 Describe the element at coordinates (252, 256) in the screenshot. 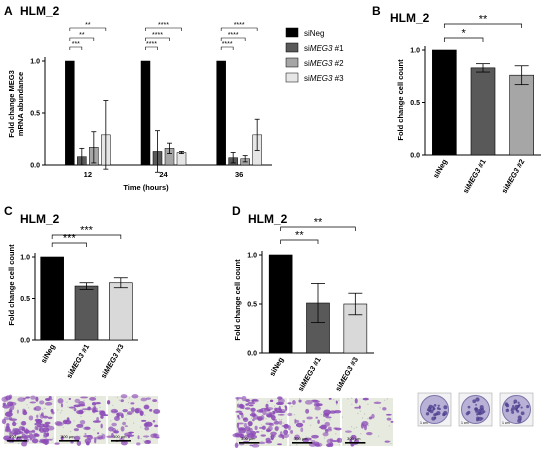

I see `panel-d-y-tick-label: 1.0` at that location.